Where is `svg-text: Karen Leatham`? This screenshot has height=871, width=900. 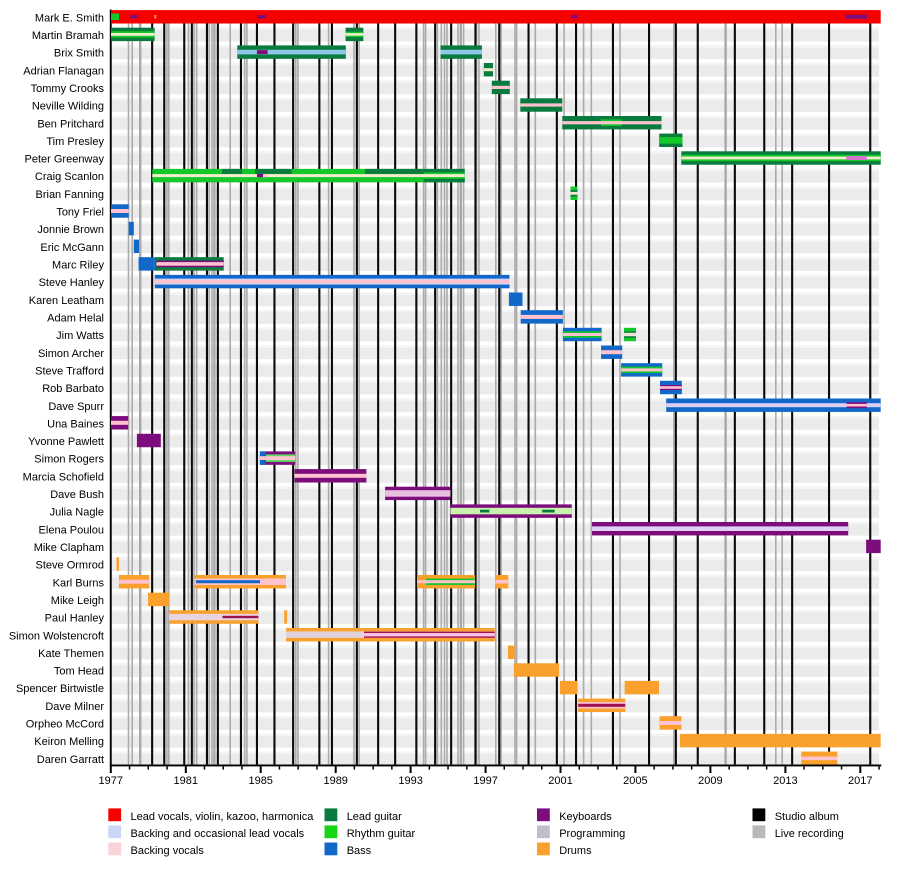
svg-text: Karen Leatham is located at coordinates (66, 301).